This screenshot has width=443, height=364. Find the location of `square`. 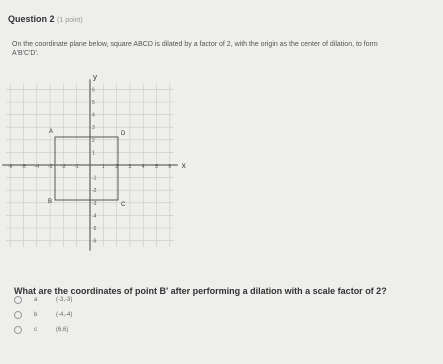

square is located at coordinates (86, 168).